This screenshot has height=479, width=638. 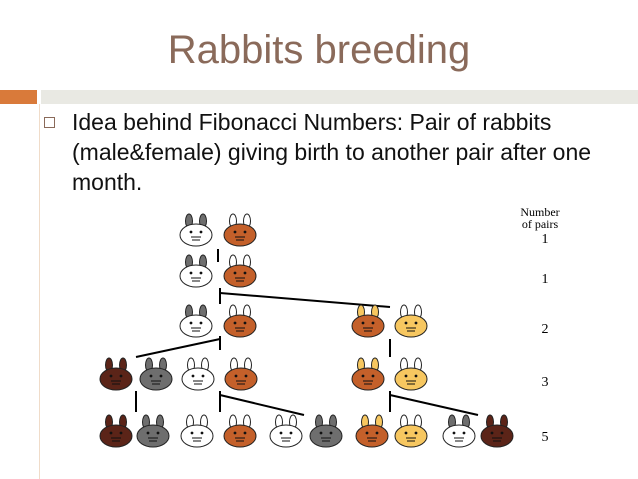 I want to click on pair-count-gen4: 3, so click(x=545, y=382).